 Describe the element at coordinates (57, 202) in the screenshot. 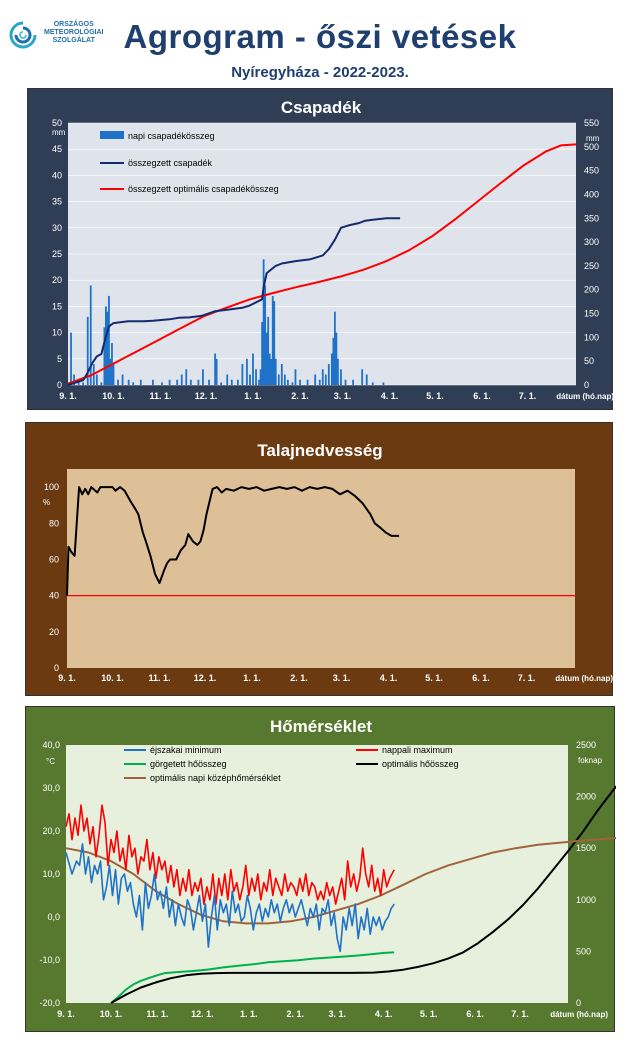

I see `y-tick-label-left: 35` at that location.